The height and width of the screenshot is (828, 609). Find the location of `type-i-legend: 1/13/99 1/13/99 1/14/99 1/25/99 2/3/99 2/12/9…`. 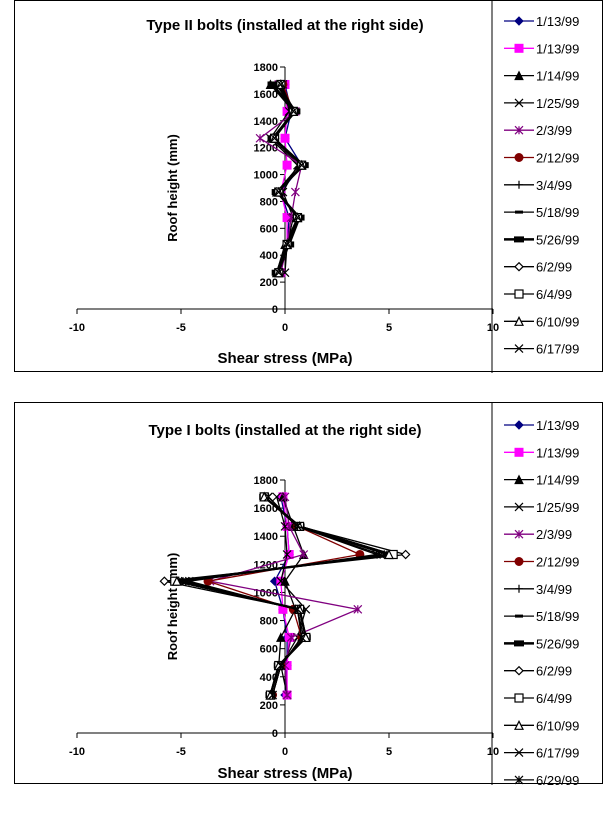

type-i-legend: 1/13/99 1/13/99 1/14/99 1/25/99 2/3/99 2/12/9… is located at coordinates (535, 594).